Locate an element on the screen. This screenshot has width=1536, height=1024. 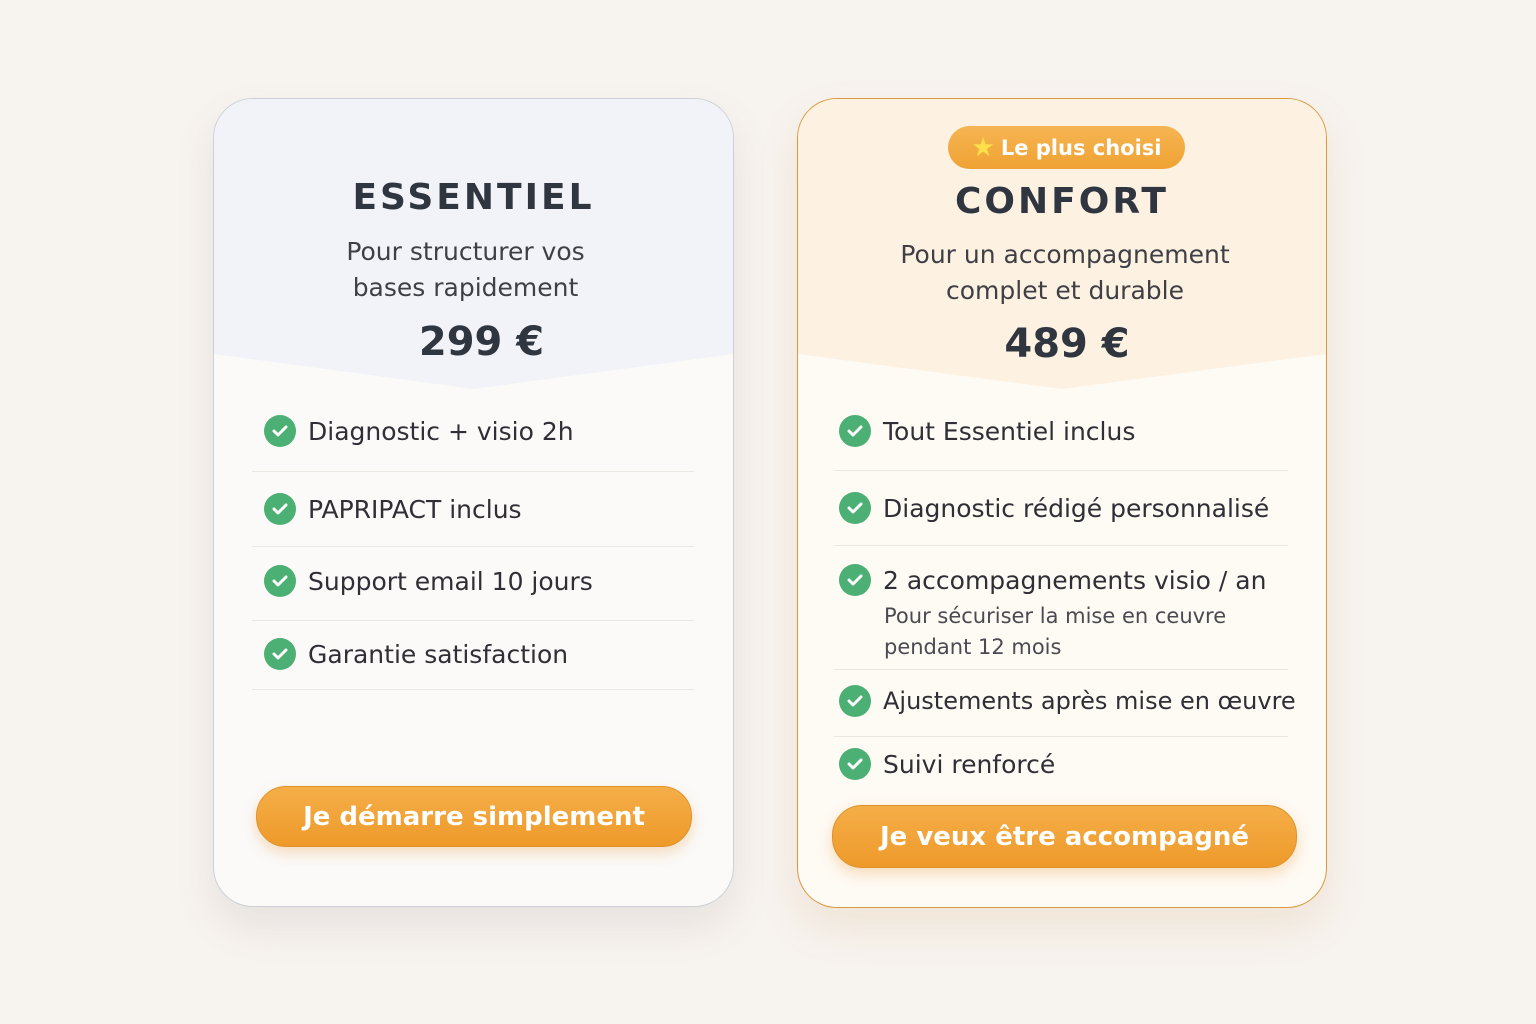
feature-item: Suivi renforcé is located at coordinates (947, 764).